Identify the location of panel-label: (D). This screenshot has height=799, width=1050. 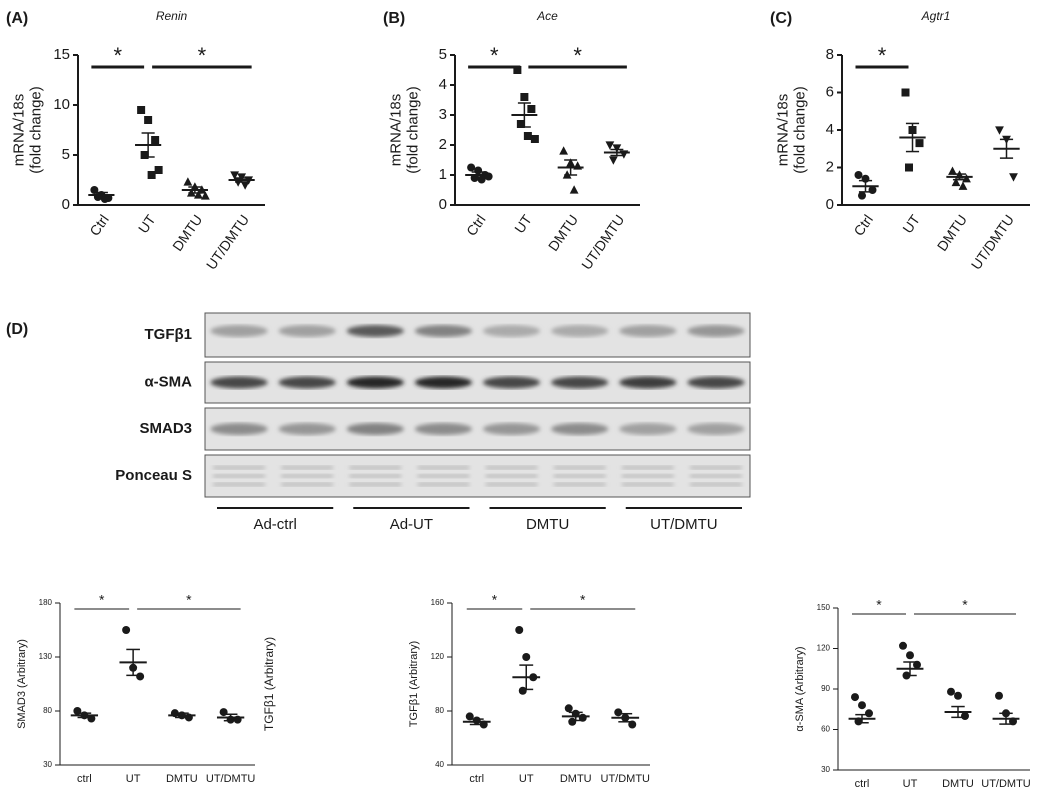
(17, 329).